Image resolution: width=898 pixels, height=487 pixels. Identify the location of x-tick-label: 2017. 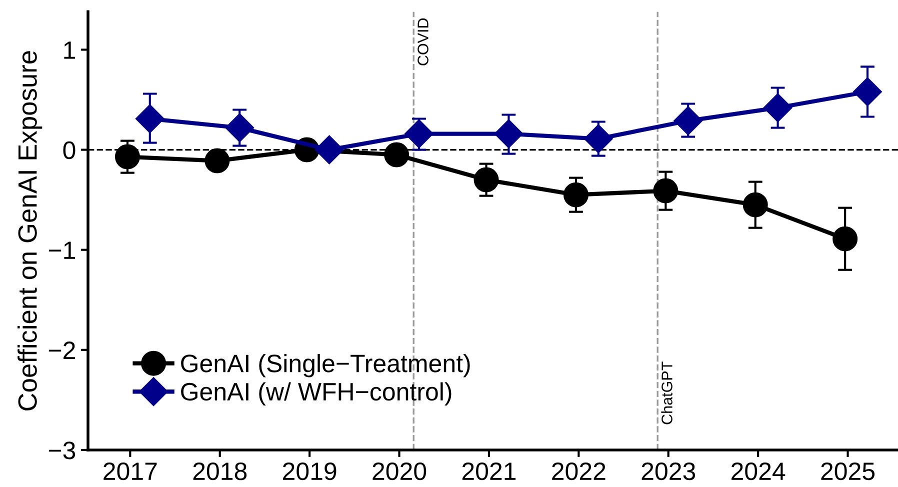
(130, 471).